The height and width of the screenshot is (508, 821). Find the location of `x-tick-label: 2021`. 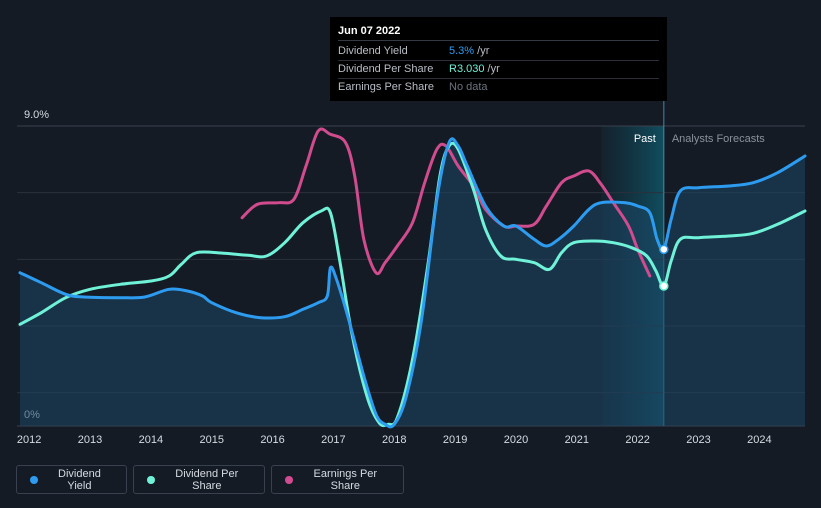

x-tick-label: 2021 is located at coordinates (577, 440).